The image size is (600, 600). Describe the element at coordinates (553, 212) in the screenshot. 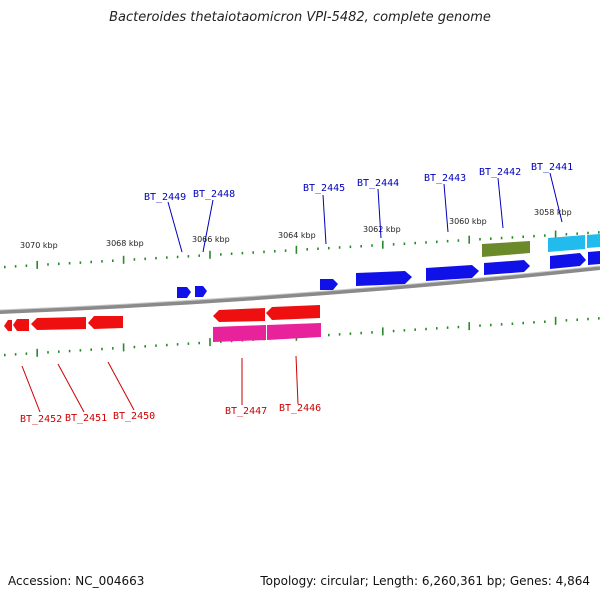

I see `scale-label: 3058 kbp` at that location.